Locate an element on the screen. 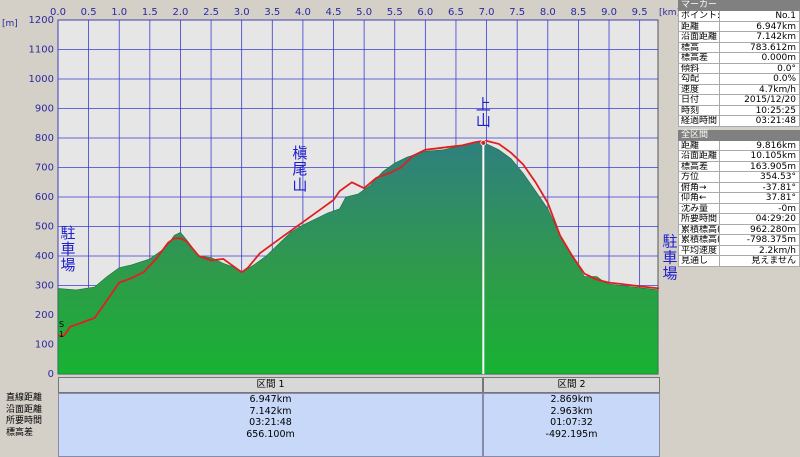  total-panel-key: 方位 is located at coordinates (699, 177).